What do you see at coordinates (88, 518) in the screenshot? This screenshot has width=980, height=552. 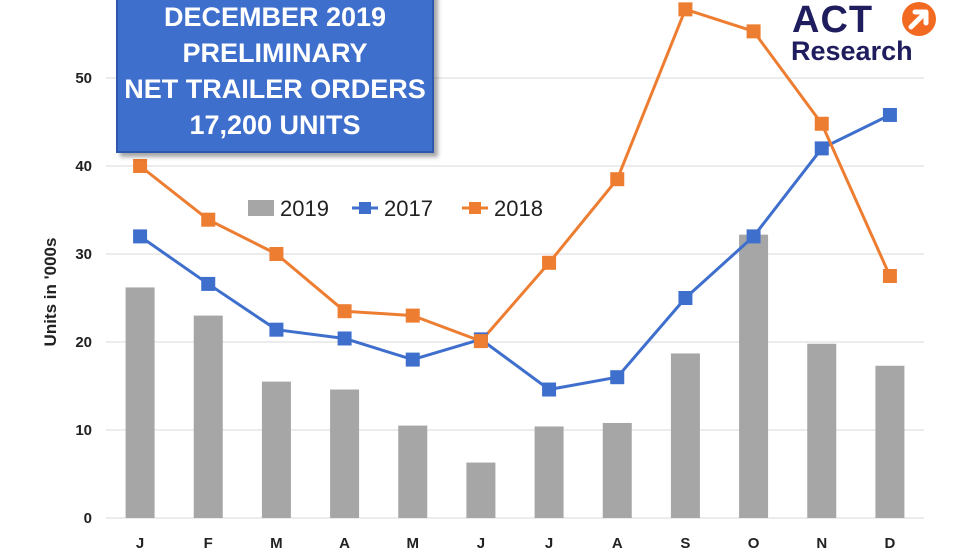 I see `y-tick-label: 0` at bounding box center [88, 518].